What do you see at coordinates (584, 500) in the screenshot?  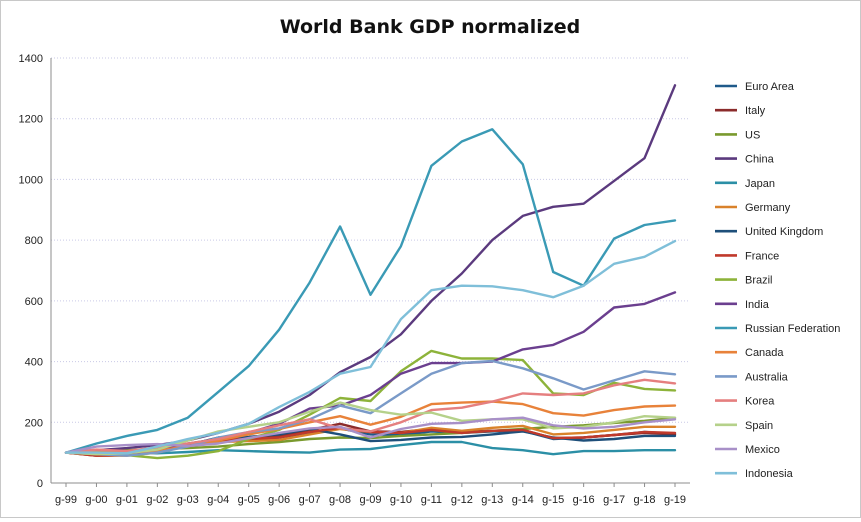 I see `x-tick-label: g-16` at bounding box center [584, 500].